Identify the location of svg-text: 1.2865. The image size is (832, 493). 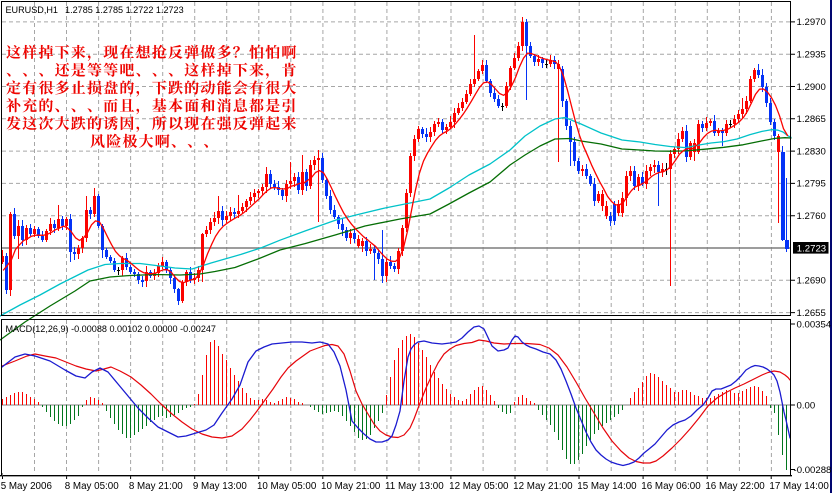
(811, 119).